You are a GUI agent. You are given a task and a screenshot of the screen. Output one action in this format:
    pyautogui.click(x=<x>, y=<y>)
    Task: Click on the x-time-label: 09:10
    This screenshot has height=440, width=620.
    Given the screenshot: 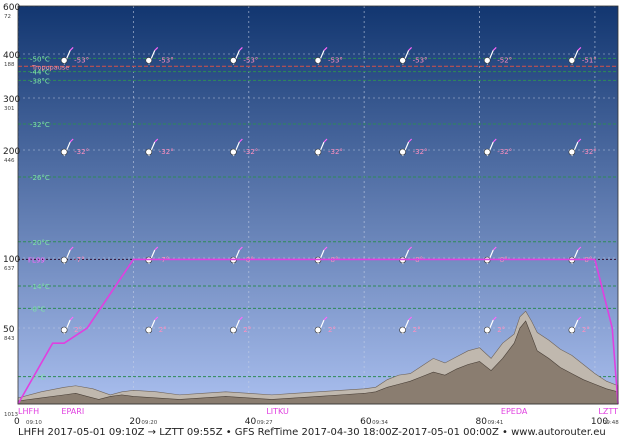 What is the action you would take?
    pyautogui.click(x=34, y=423)
    